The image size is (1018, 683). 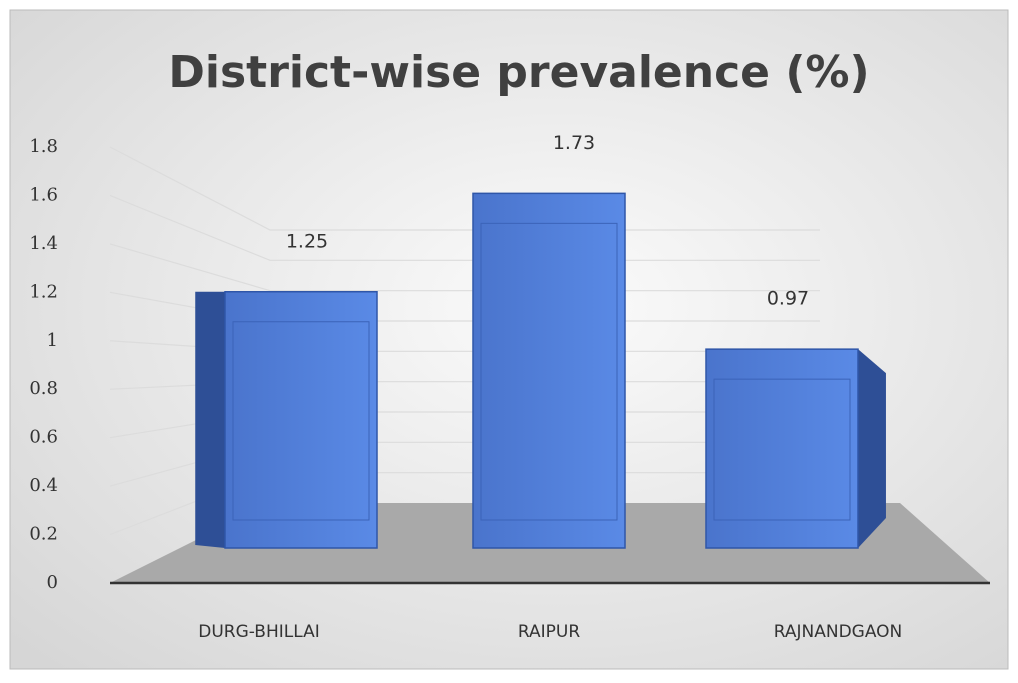 I want to click on y-tick-label: 0.8, so click(x=43, y=388).